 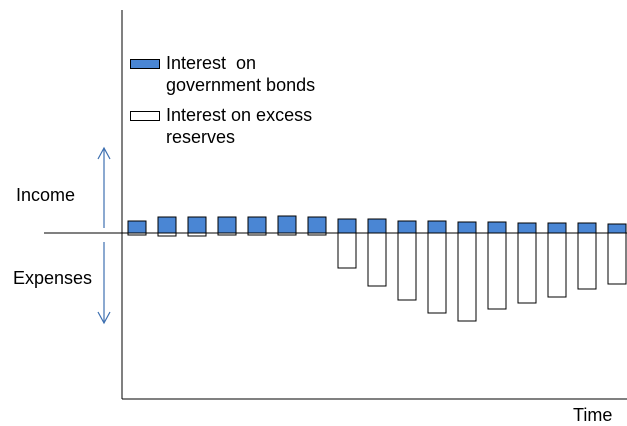 I want to click on income-label: Income, so click(x=46, y=195).